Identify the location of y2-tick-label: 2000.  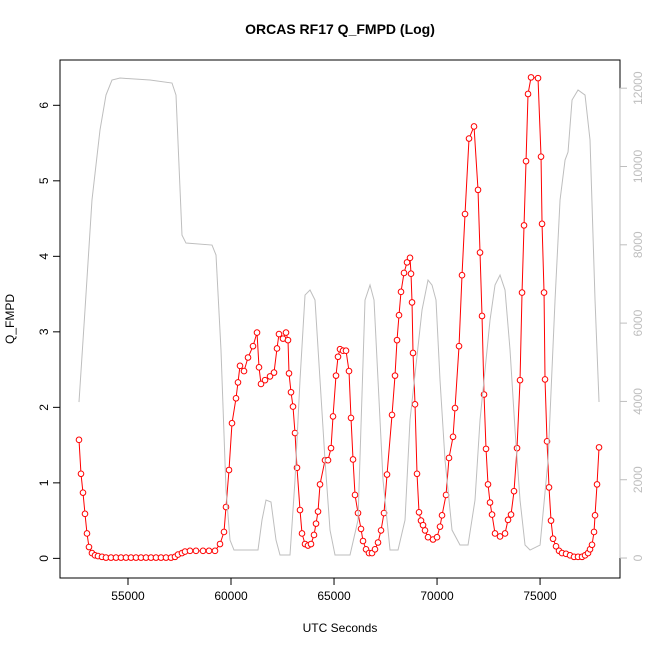
(638, 479).